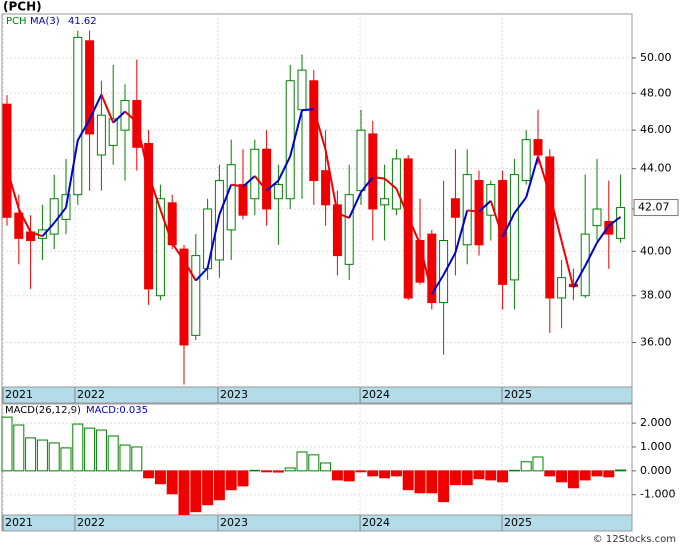  I want to click on x-tick-label: 2021, so click(19, 394).